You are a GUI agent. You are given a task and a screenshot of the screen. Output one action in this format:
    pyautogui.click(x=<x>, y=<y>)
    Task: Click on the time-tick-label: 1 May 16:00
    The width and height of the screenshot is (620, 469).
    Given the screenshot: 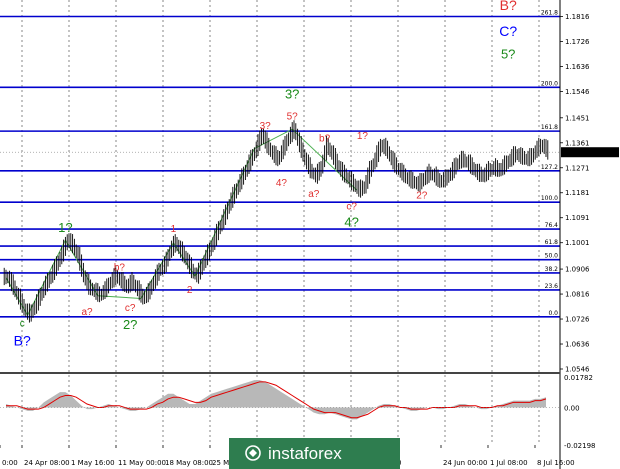 What is the action you would take?
    pyautogui.click(x=93, y=463)
    